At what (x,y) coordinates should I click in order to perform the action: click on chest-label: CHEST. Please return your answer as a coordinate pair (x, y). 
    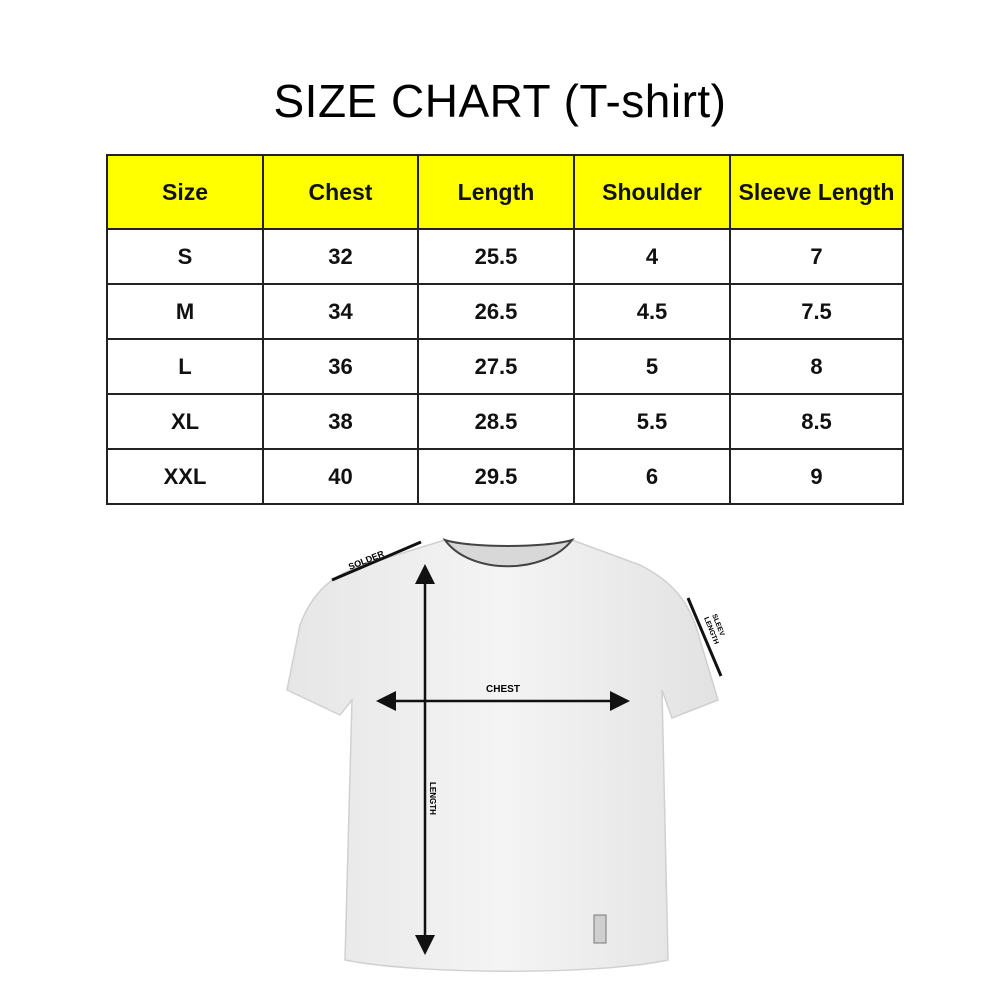
    Looking at the image, I should click on (503, 689).